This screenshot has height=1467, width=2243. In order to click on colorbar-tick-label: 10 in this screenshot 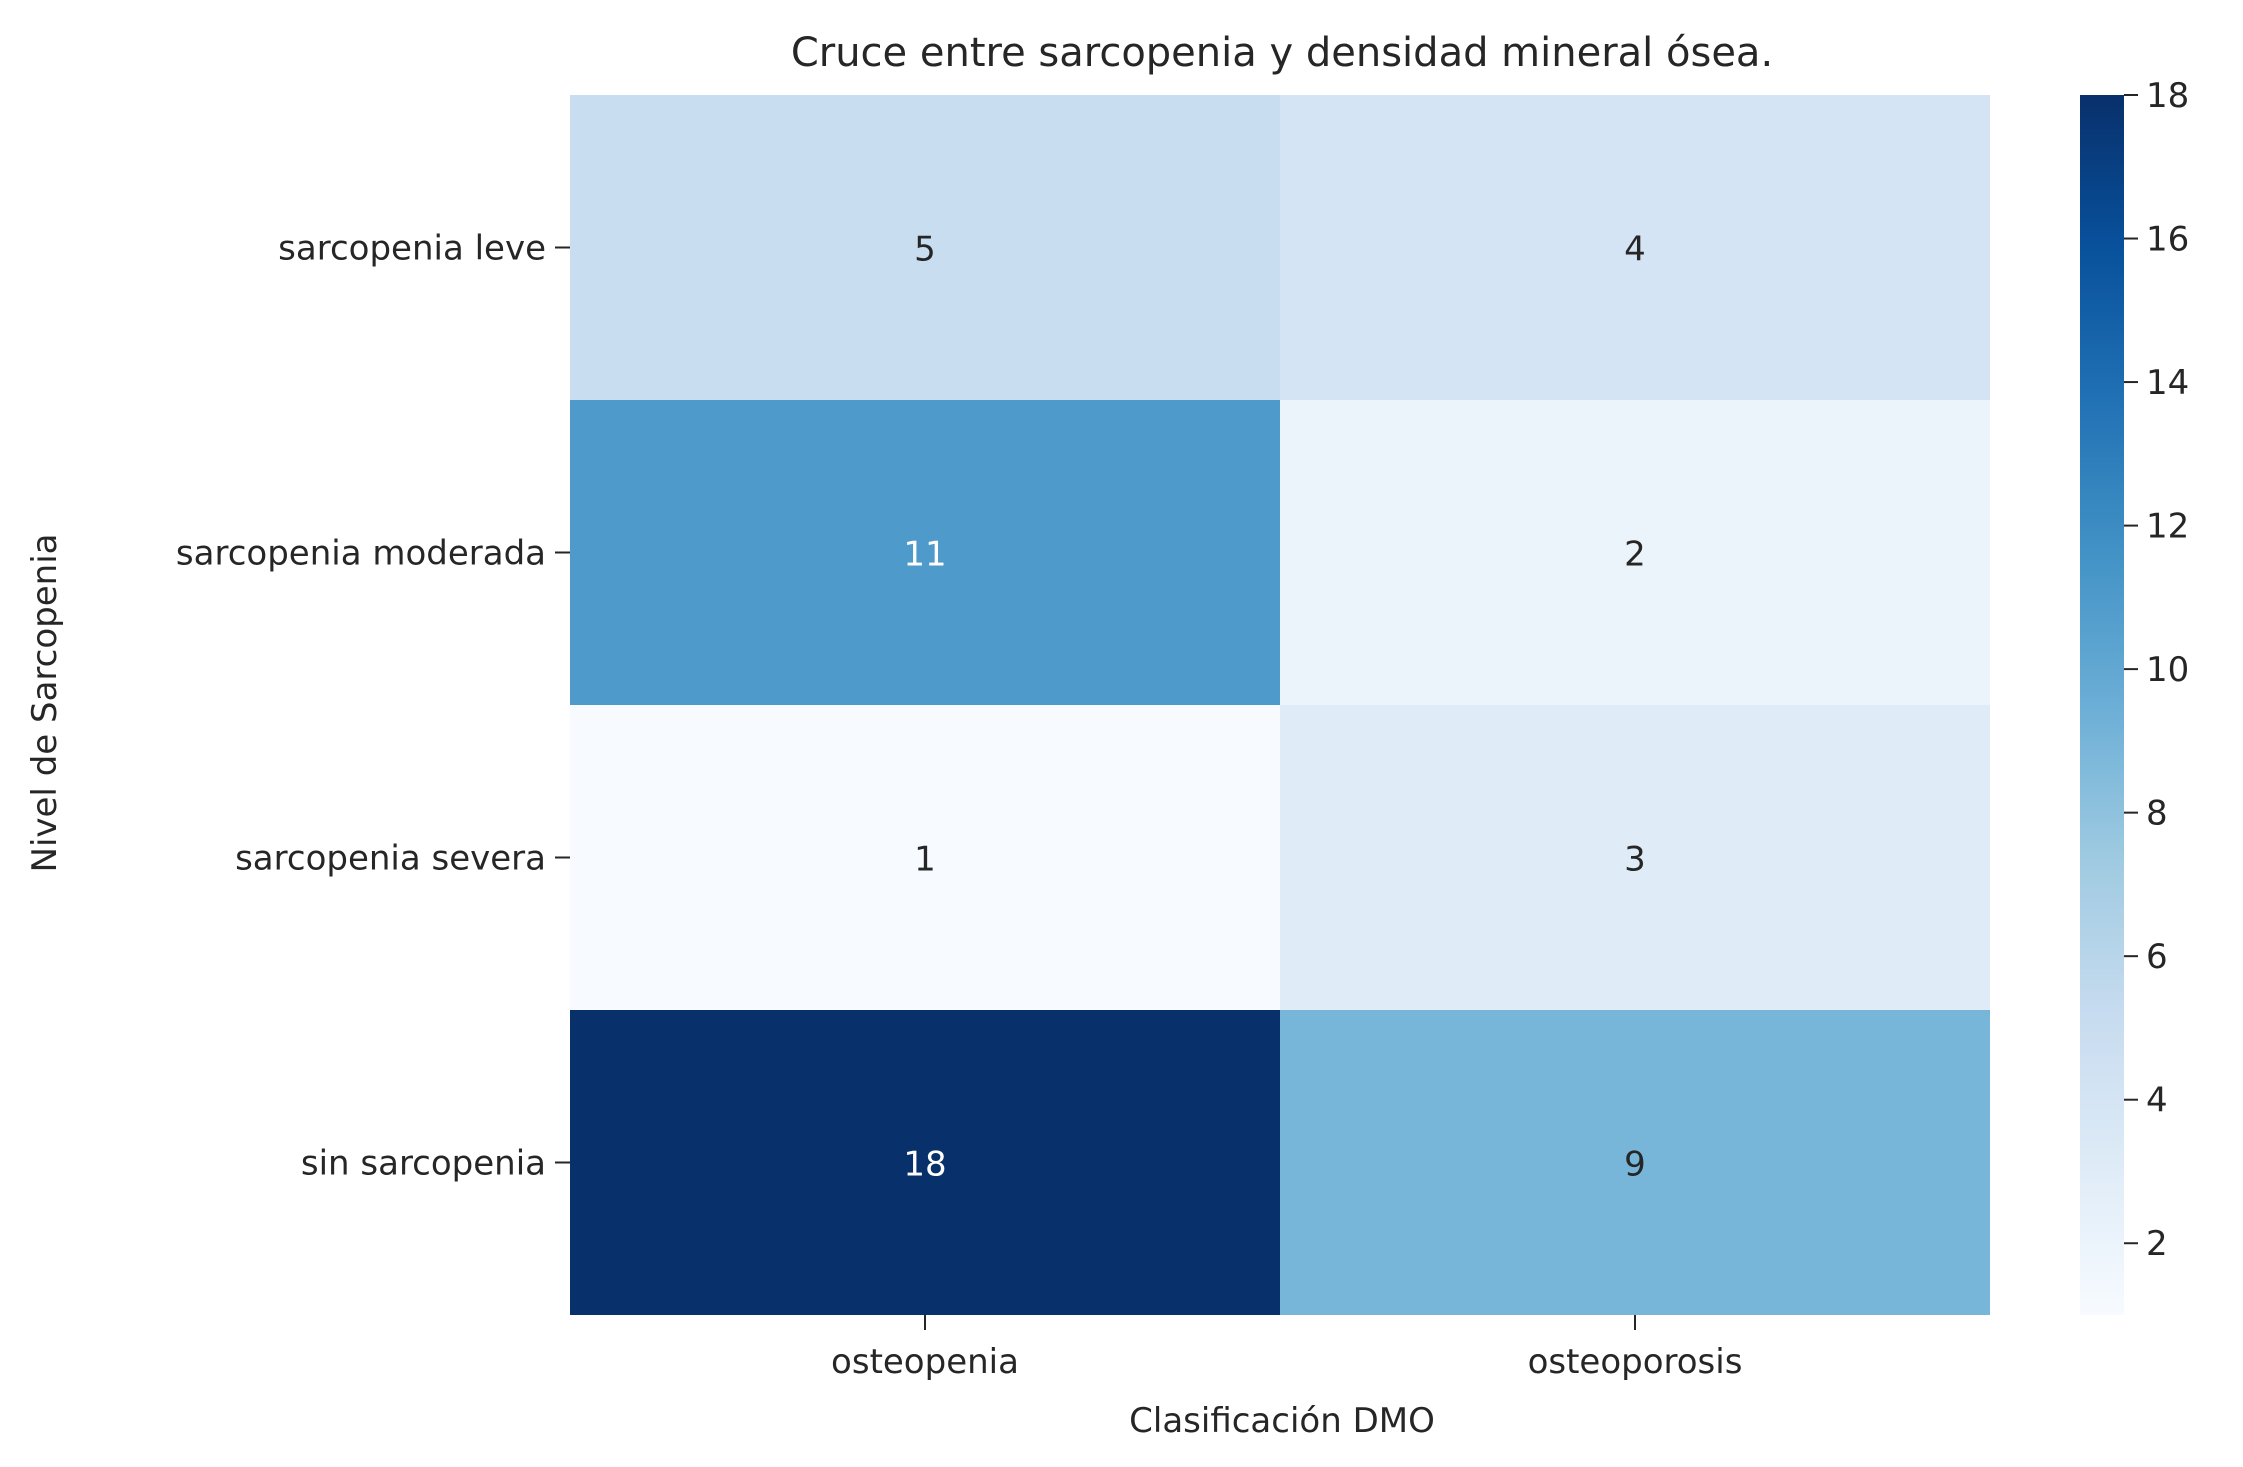, I will do `click(2167, 670)`.